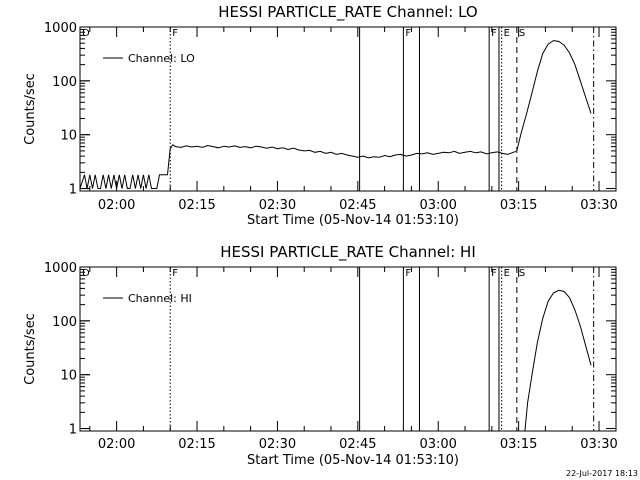 This screenshot has height=480, width=640. Describe the element at coordinates (160, 298) in the screenshot. I see `legend-entry: Channel: HI` at that location.